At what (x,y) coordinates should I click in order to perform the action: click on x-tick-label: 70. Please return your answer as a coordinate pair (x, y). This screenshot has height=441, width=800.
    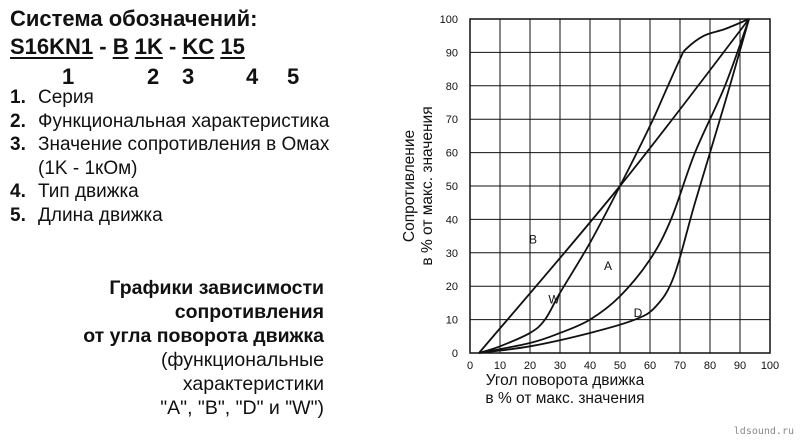
    Looking at the image, I should click on (680, 366).